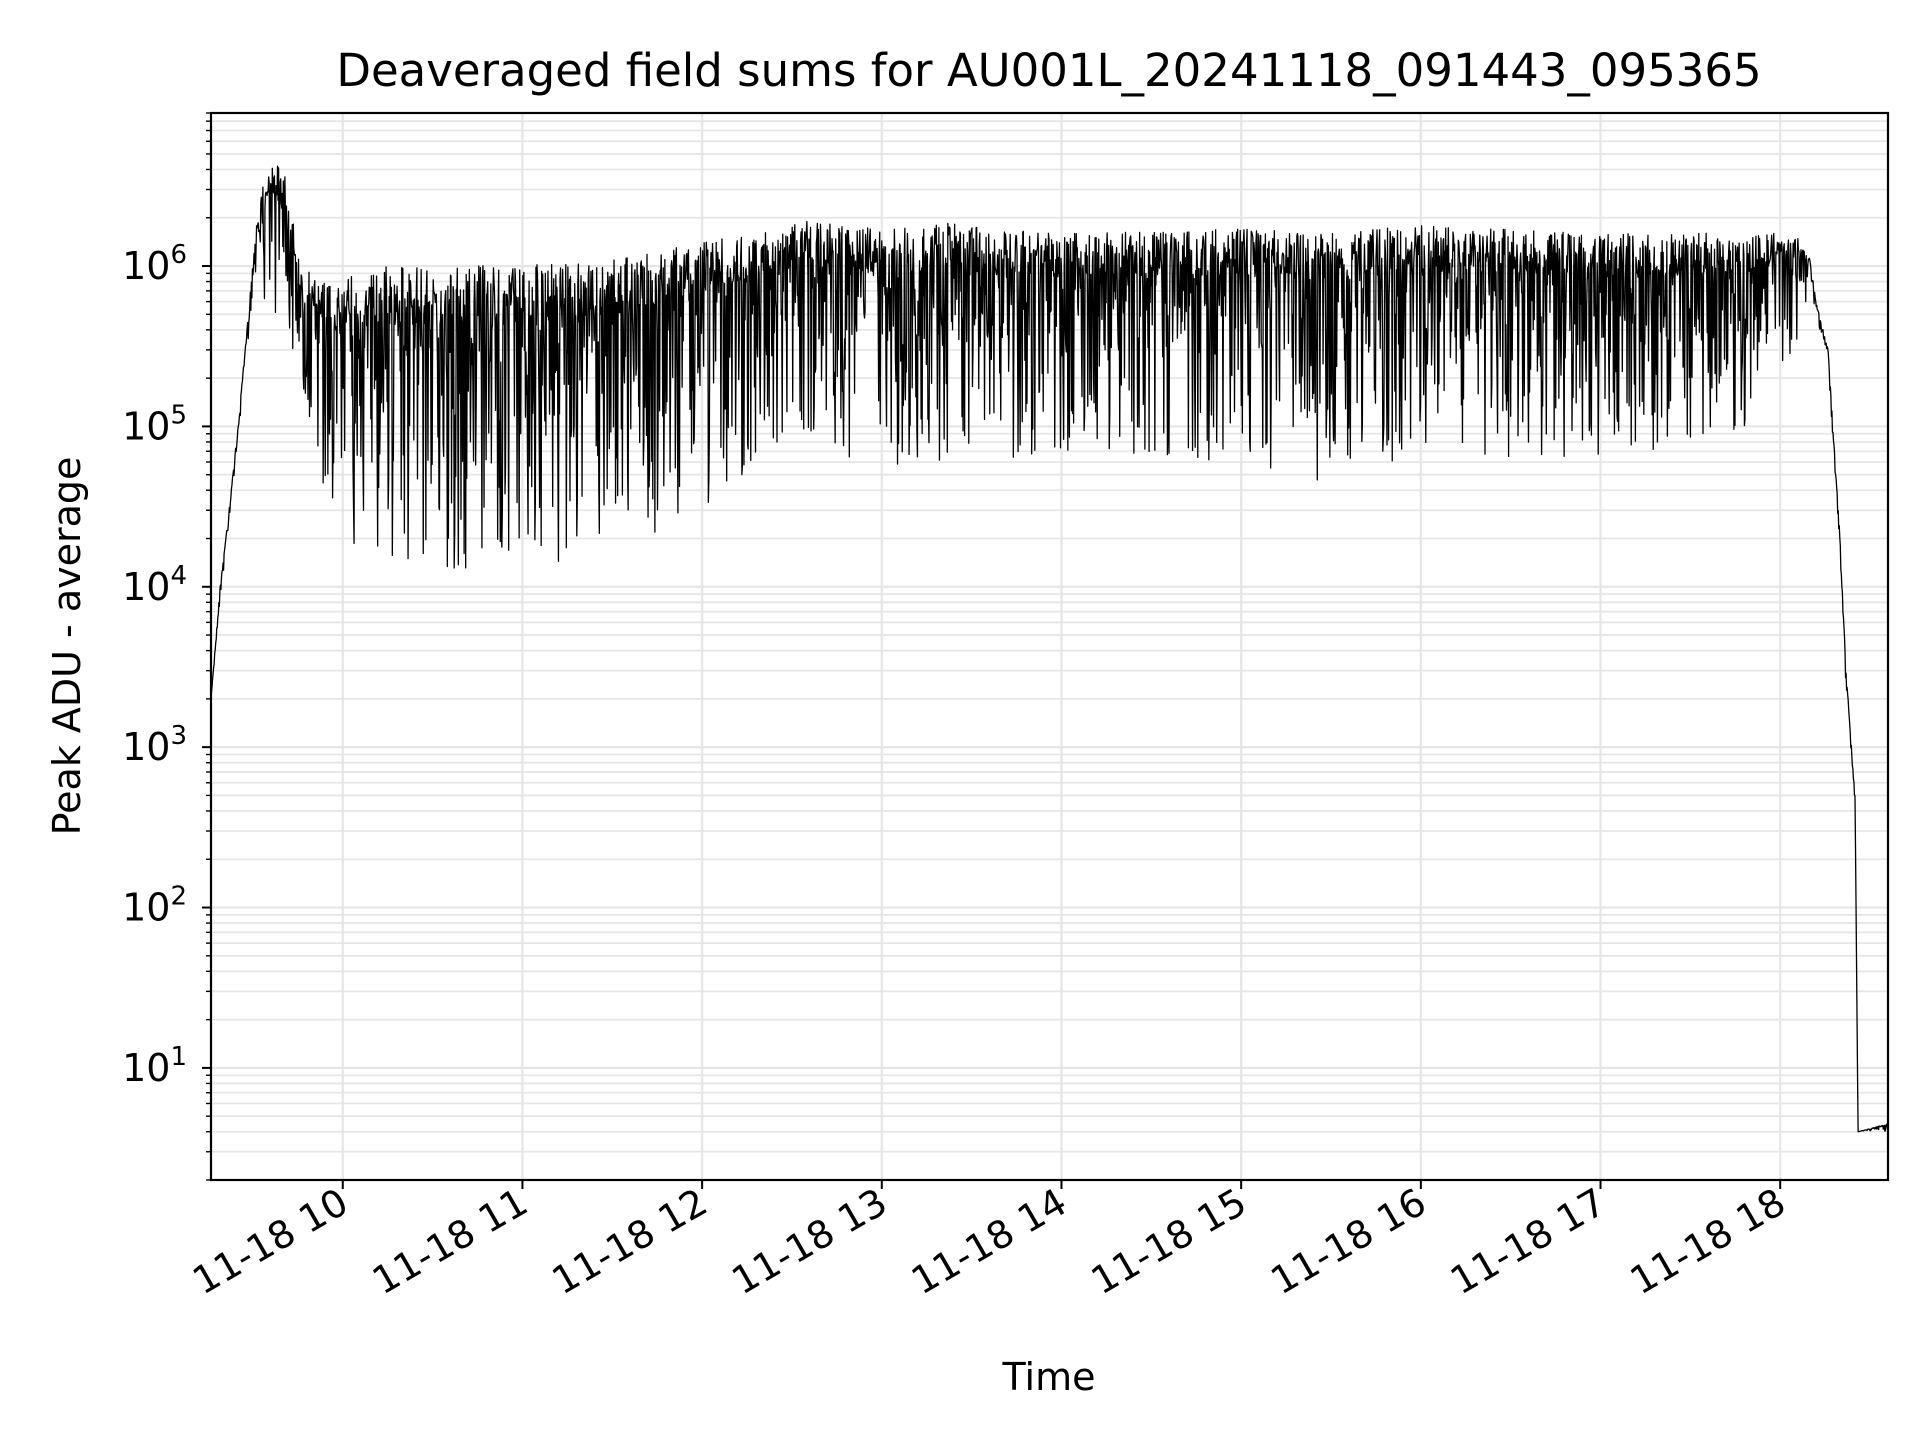 This screenshot has width=1920, height=1440. I want to click on y-tick-label: 10³, so click(154, 745).